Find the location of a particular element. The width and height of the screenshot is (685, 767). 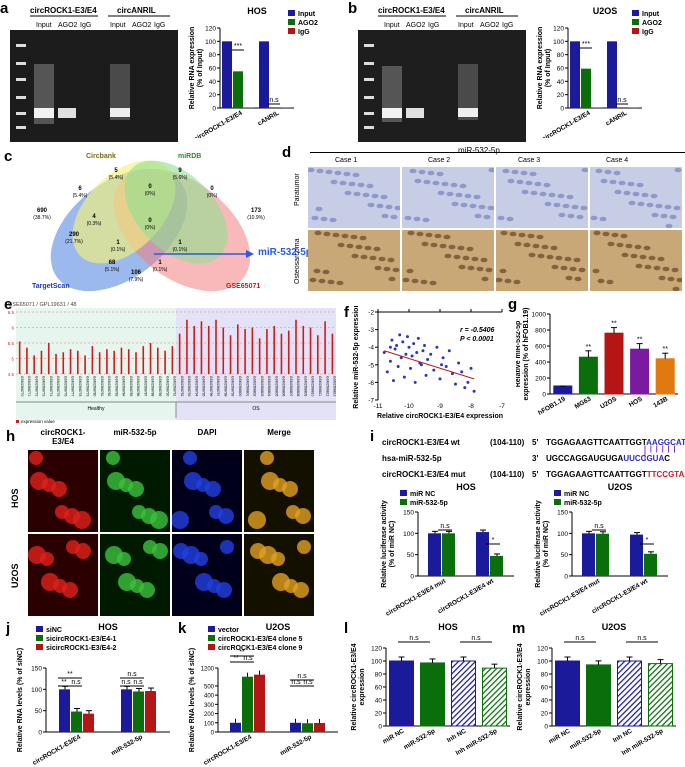

sample-label: GSM1568795 is located at coordinates (204, 386).